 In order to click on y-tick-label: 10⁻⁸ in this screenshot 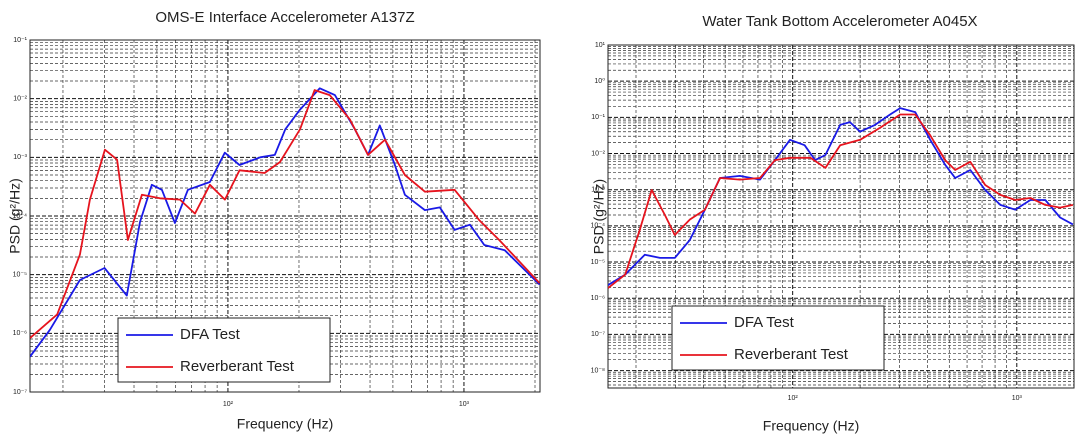, I will do `click(598, 370)`.